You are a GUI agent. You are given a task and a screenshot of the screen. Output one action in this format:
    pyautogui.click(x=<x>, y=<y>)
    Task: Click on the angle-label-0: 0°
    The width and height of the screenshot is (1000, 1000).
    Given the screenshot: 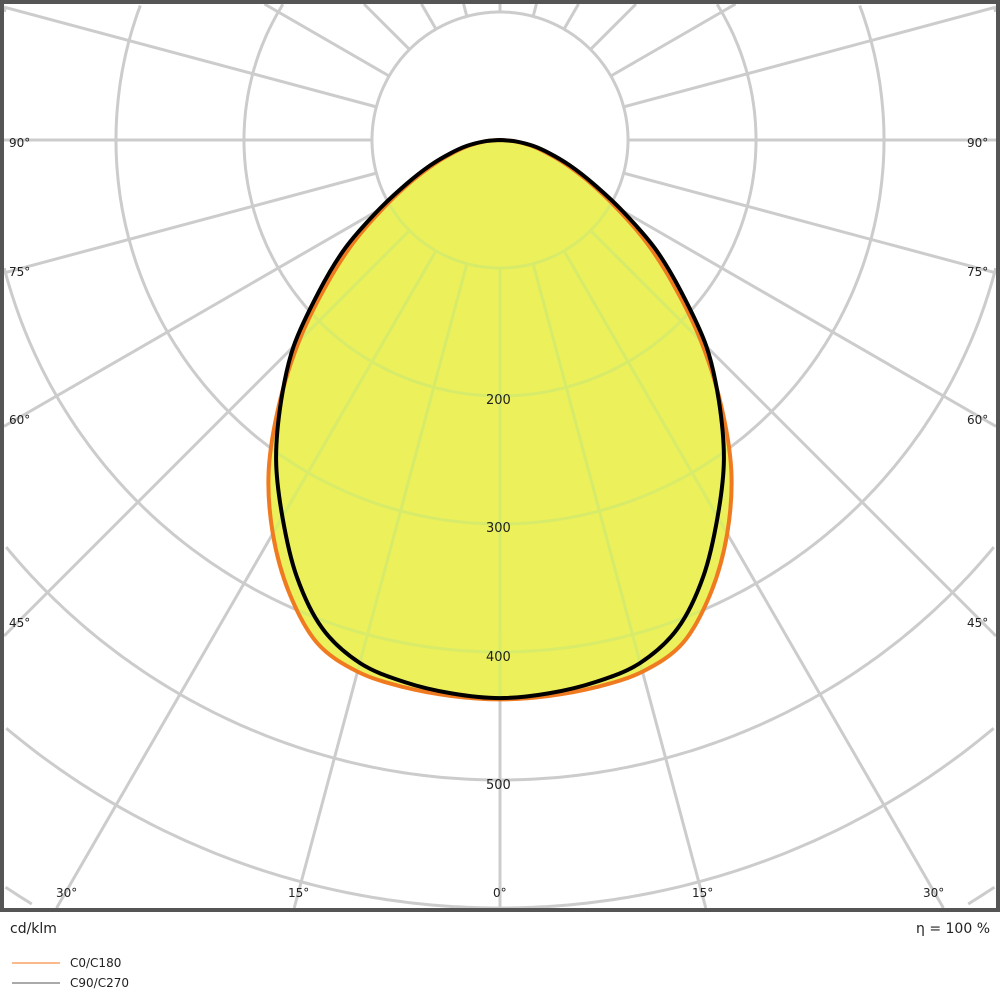 What is the action you would take?
    pyautogui.click(x=500, y=893)
    